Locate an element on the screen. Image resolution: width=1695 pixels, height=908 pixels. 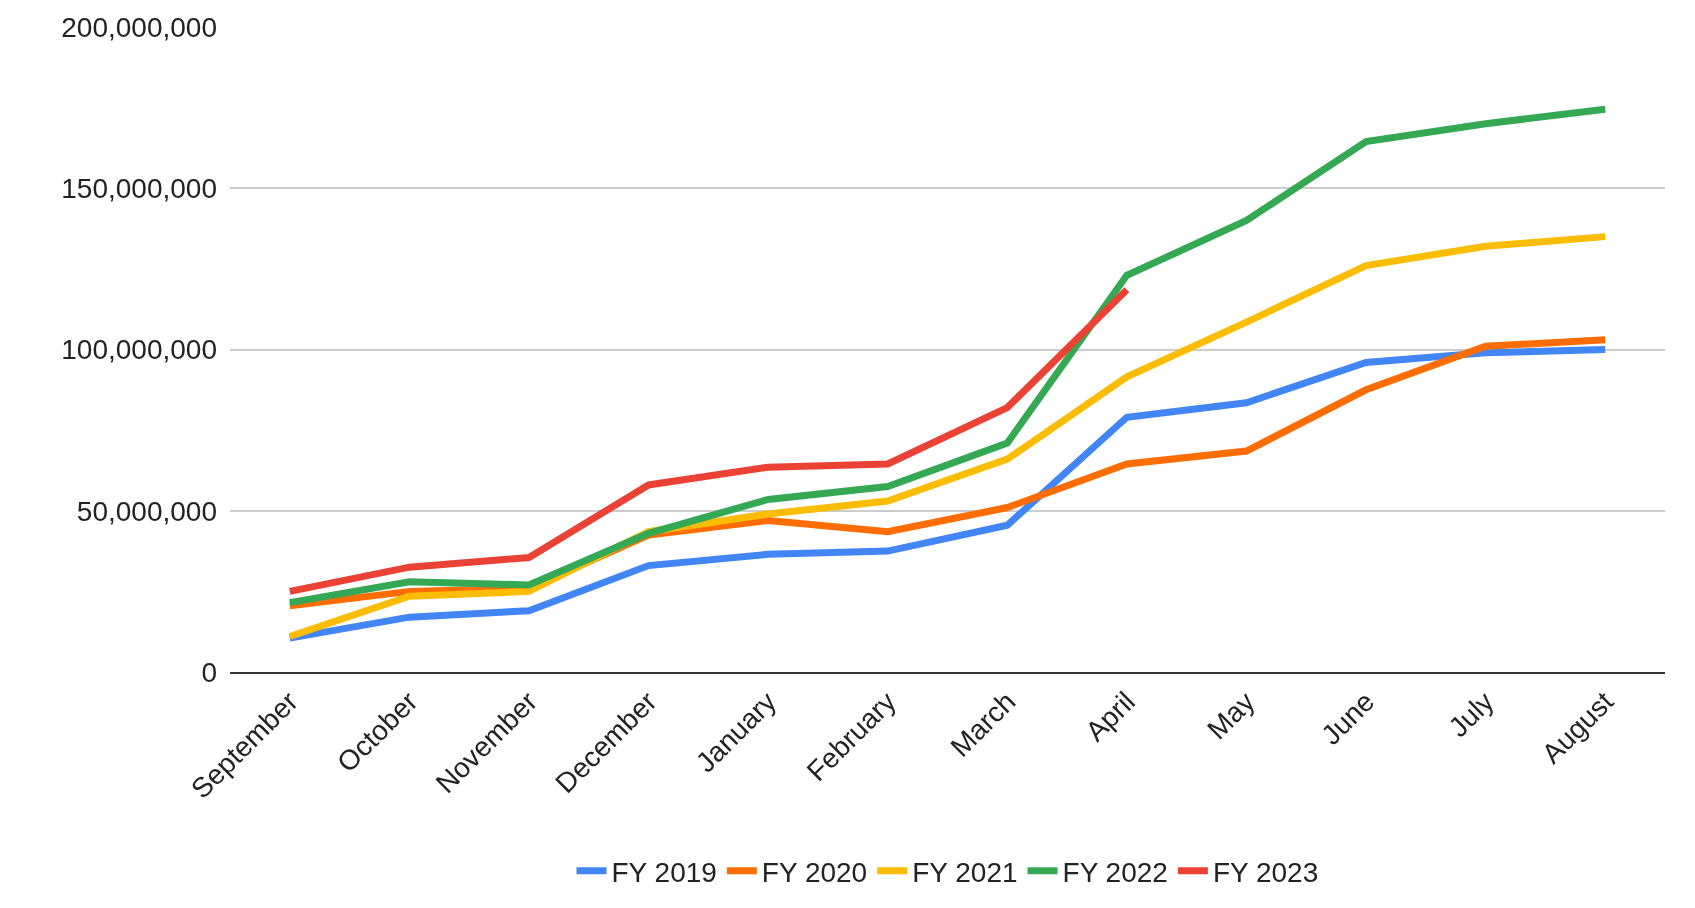
x-tick-label: May is located at coordinates (1231, 715).